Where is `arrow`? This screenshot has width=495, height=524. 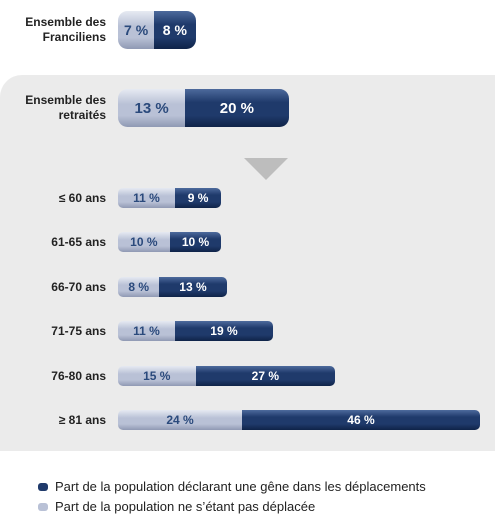 arrow is located at coordinates (266, 169).